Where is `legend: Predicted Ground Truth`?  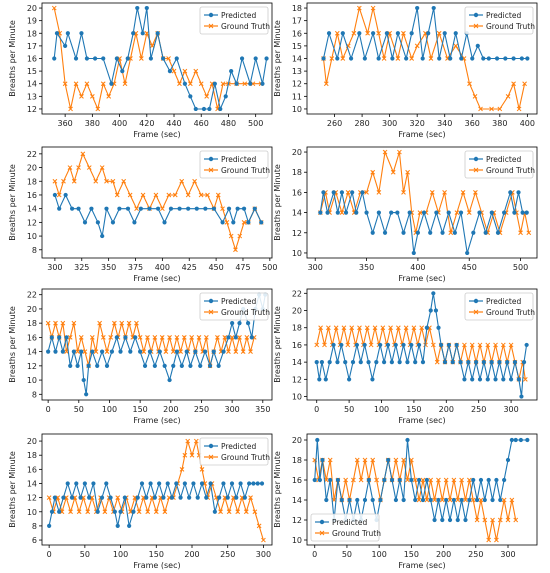
legend: Predicted Ground Truth is located at coordinates (234, 20).